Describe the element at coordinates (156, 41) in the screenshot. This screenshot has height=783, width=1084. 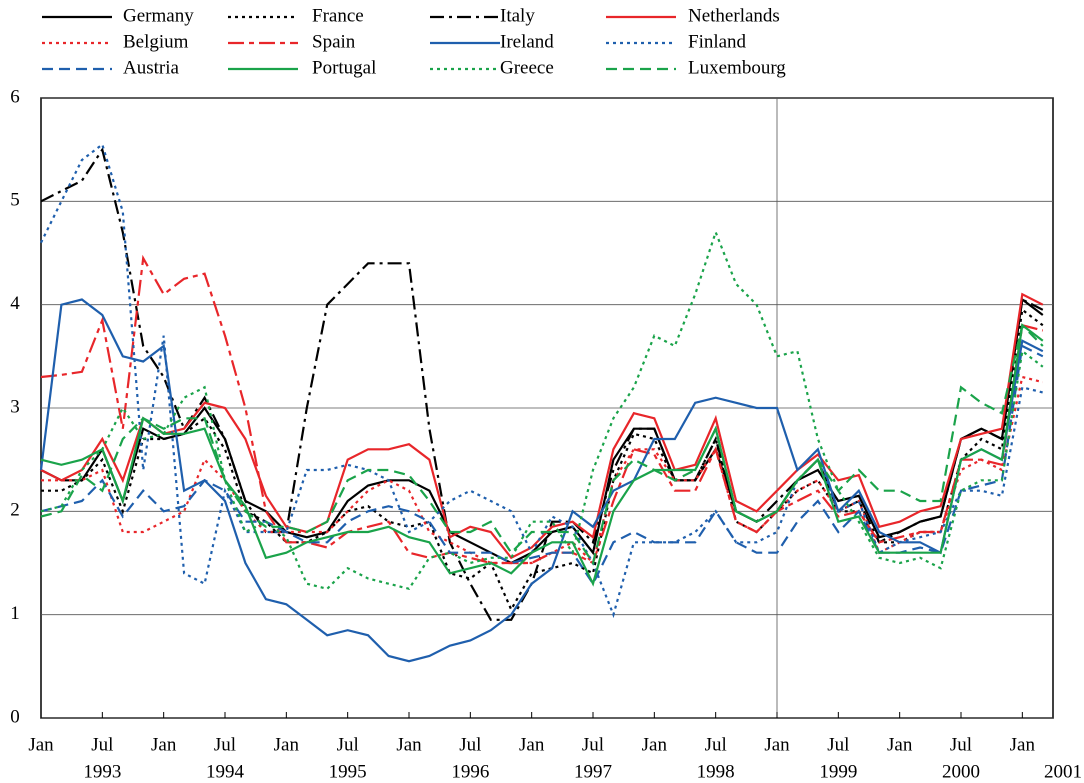
I see `legend-label: Belgium` at that location.